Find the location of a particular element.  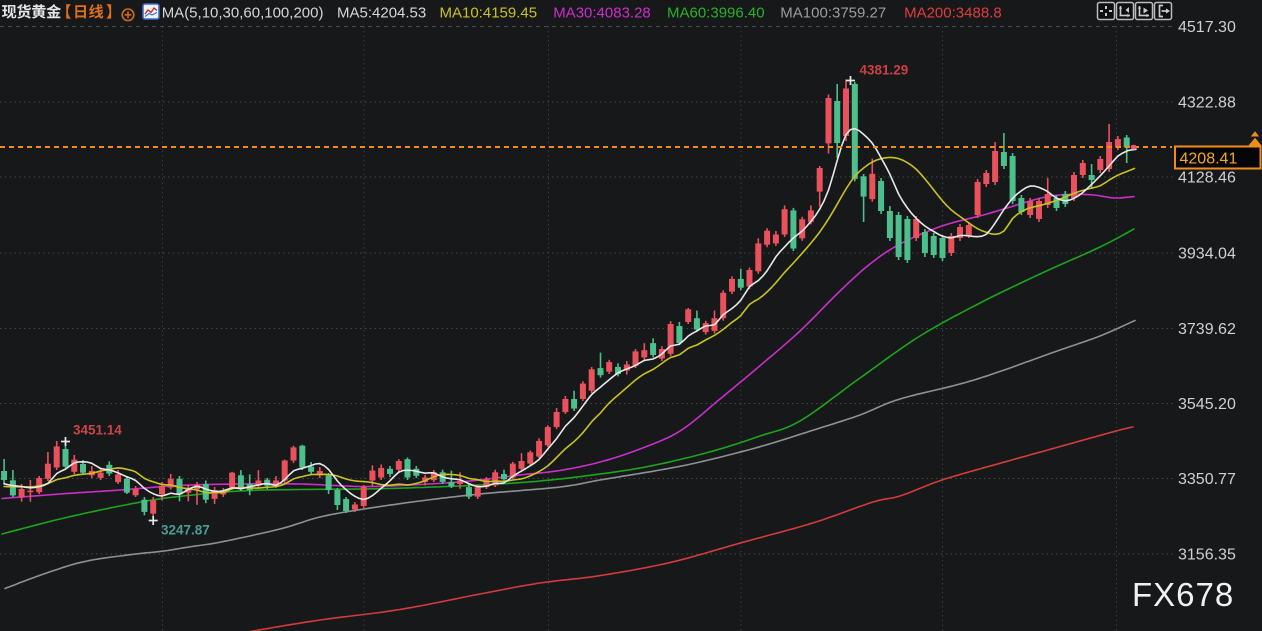

svg-text: 3350.77 is located at coordinates (1207, 479).